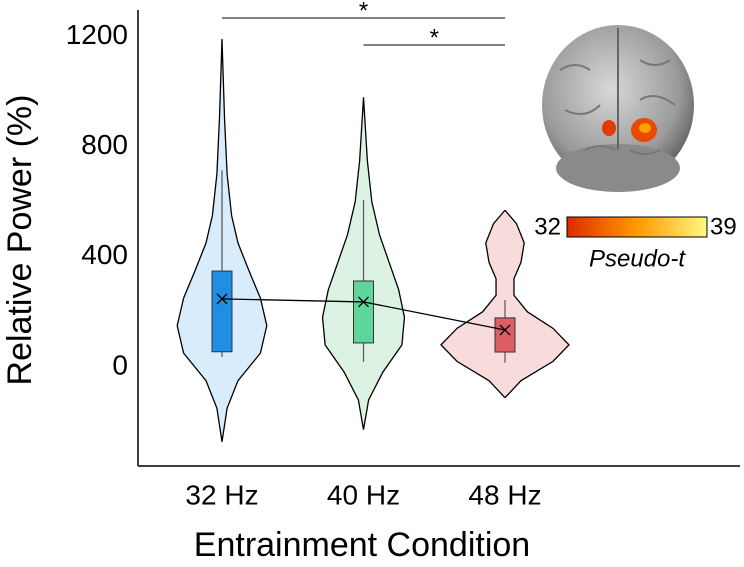 The image size is (744, 567). What do you see at coordinates (723, 226) in the screenshot?
I see `colorbar-max: 39` at bounding box center [723, 226].